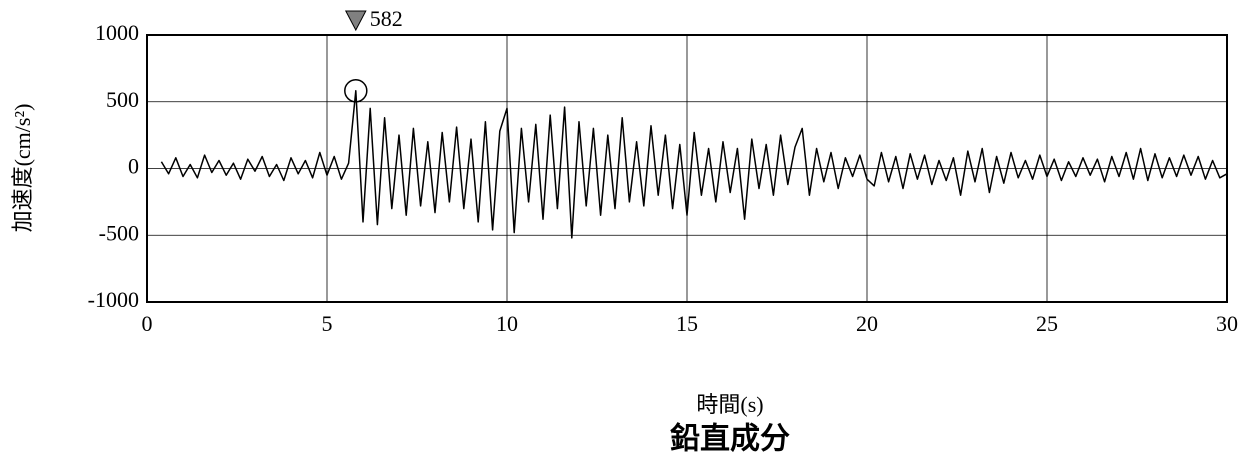 The image size is (1243, 459). I want to click on y-tick-label: 0, so click(133, 166).